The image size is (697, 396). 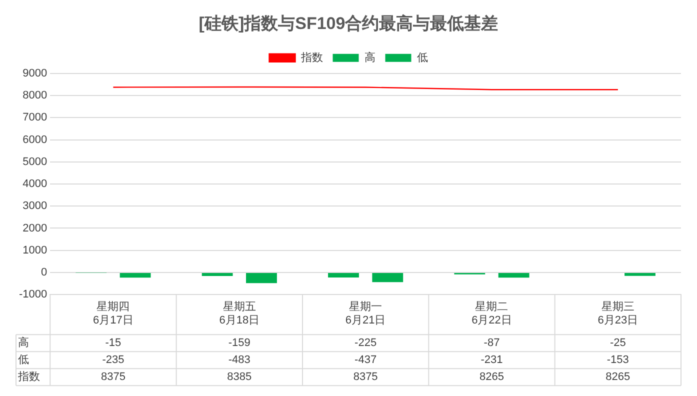 What do you see at coordinates (311, 58) in the screenshot?
I see `legend-label: 指数` at bounding box center [311, 58].